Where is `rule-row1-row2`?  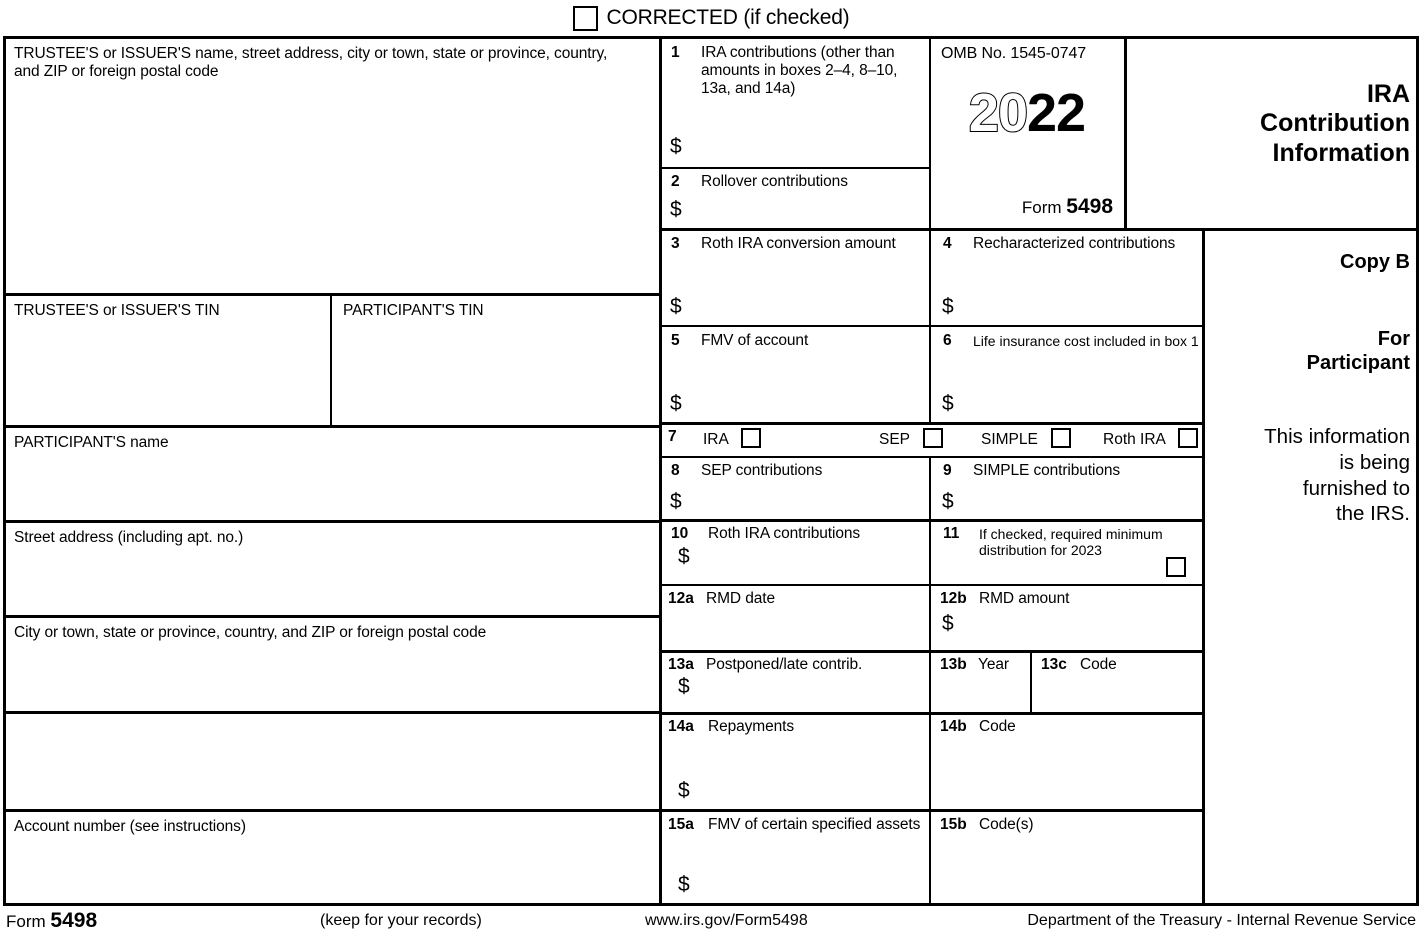
rule-row1-row2 is located at coordinates (1039, 229).